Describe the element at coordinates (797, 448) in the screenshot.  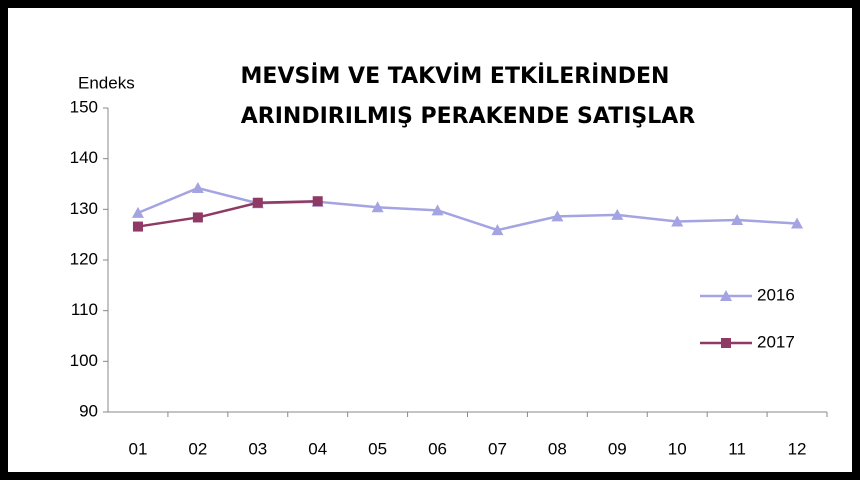
I see `x-tick-label: 12` at that location.